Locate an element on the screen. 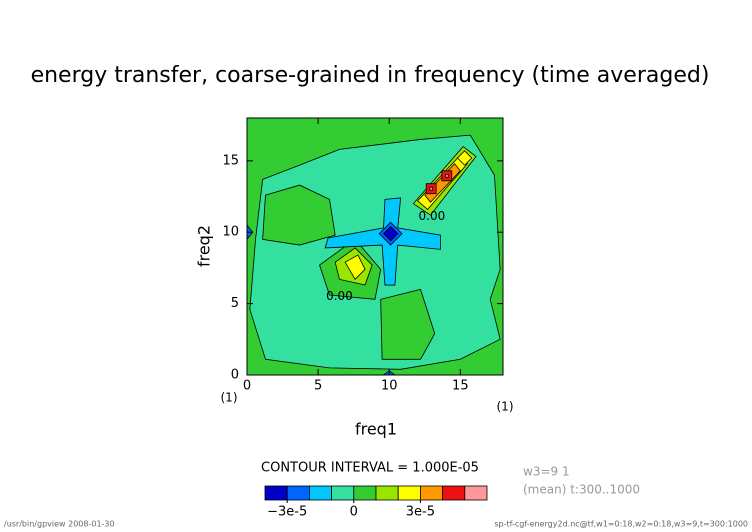 This screenshot has width=752, height=532. colorbar-tick-label: 3e-5 is located at coordinates (420, 512).